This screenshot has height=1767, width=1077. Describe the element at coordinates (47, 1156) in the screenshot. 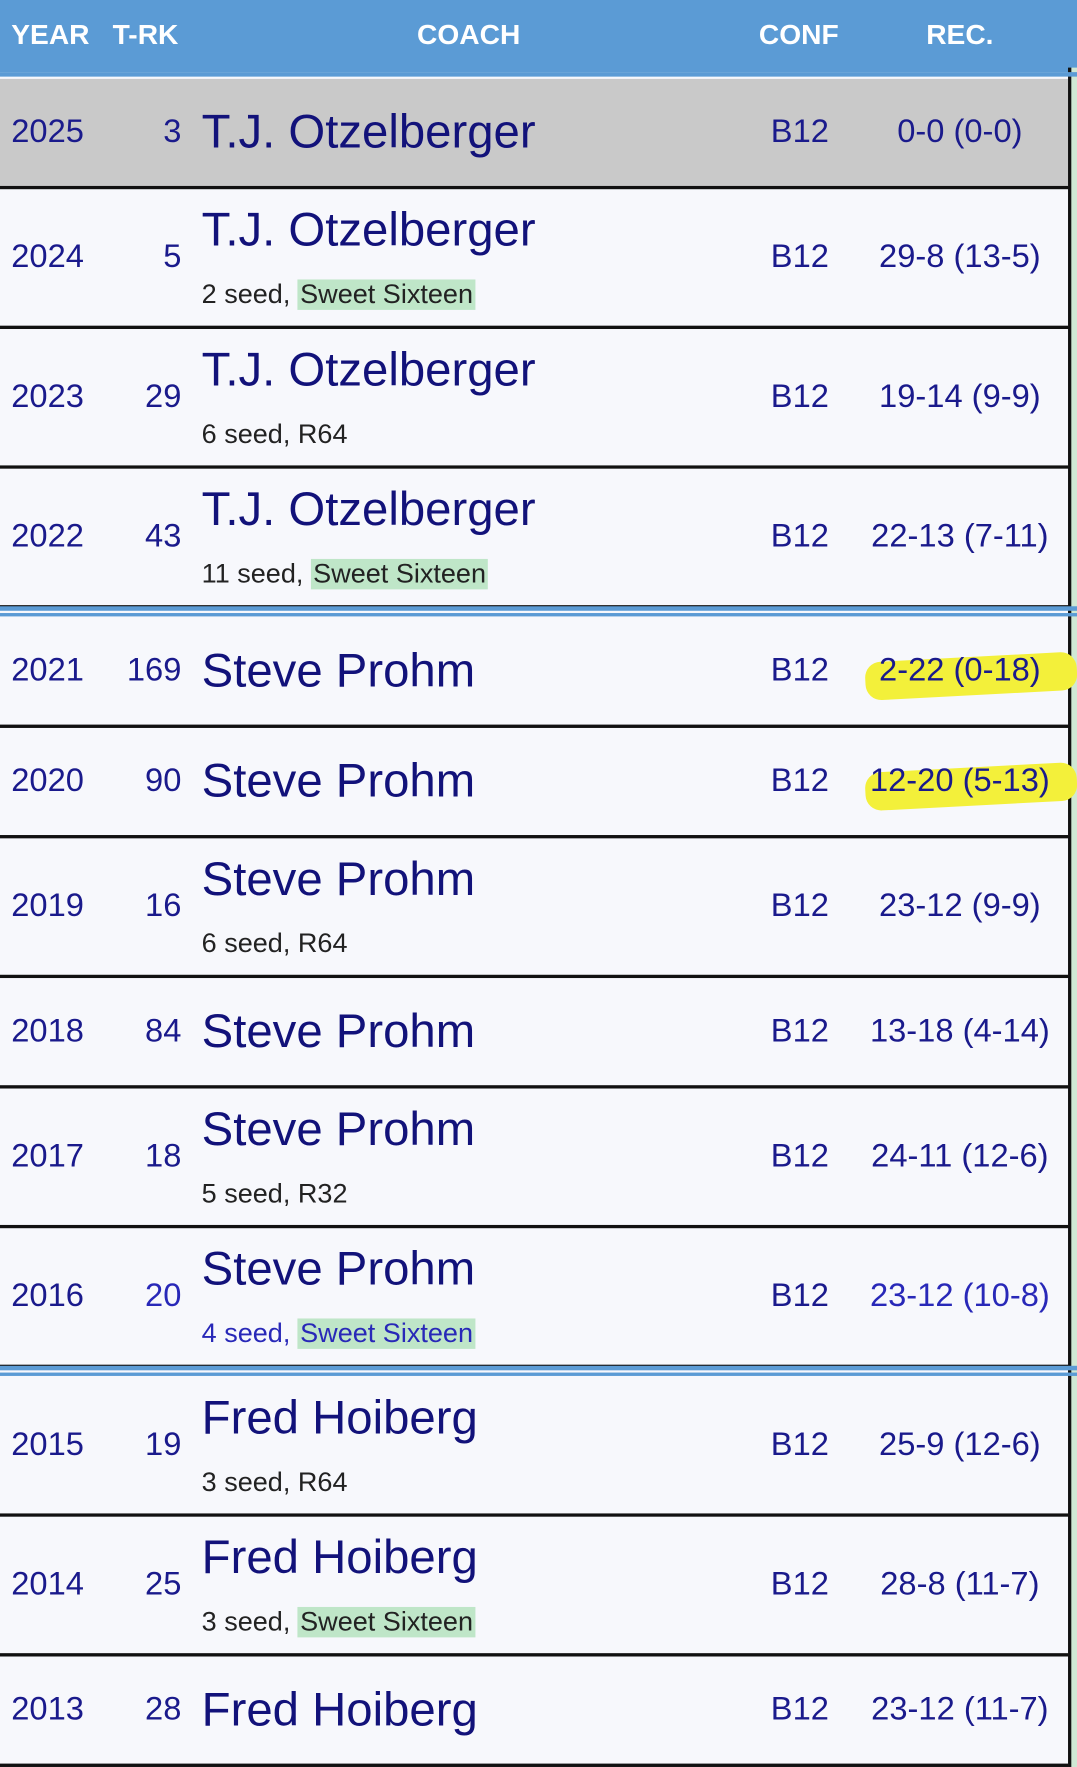

I see `year: 2017` at that location.